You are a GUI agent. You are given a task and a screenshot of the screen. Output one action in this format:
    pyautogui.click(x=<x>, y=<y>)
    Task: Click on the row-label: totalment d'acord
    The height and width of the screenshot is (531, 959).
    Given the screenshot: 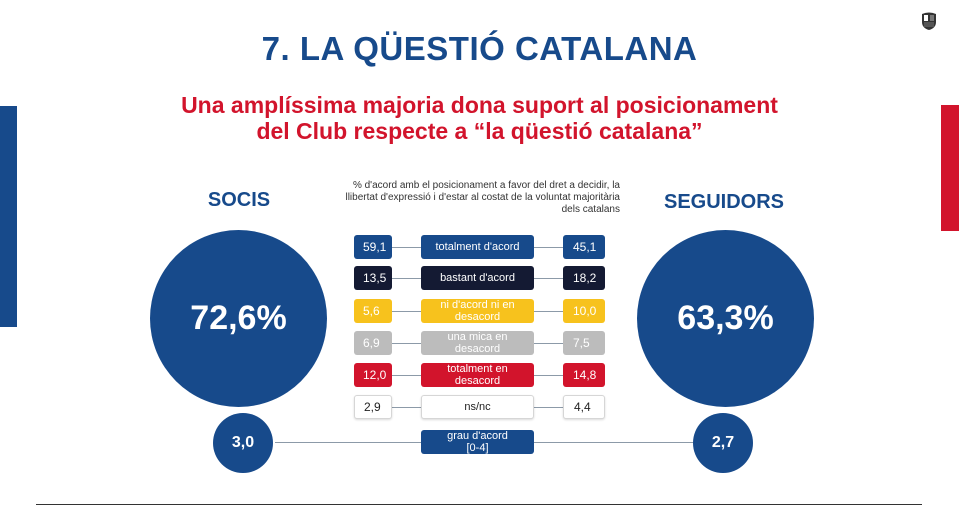 What is the action you would take?
    pyautogui.click(x=477, y=247)
    